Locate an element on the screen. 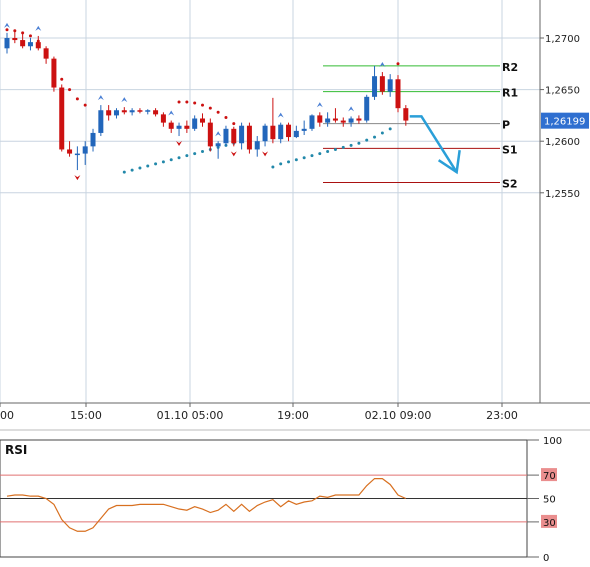 The height and width of the screenshot is (567, 590). pivot-label-s1: S1 is located at coordinates (510, 149).